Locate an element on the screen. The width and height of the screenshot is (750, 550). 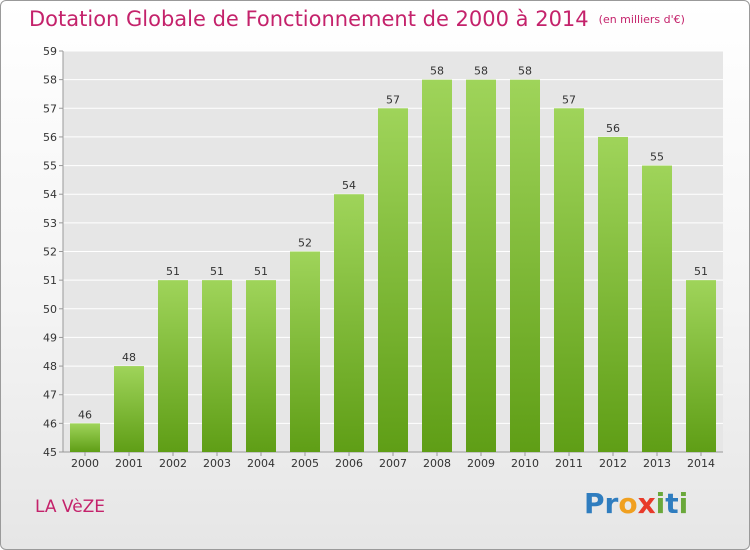
data-label: 52 is located at coordinates (305, 243).